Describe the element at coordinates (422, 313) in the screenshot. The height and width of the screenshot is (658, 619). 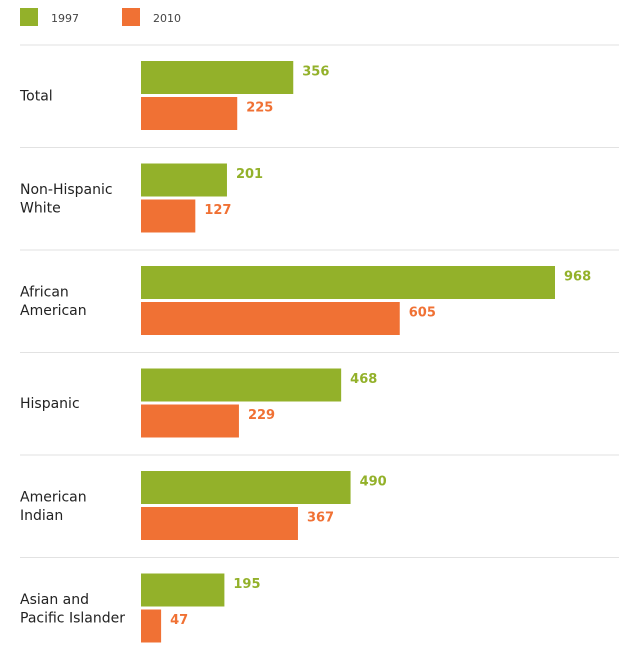
I see `value-label-2010: 605` at that location.